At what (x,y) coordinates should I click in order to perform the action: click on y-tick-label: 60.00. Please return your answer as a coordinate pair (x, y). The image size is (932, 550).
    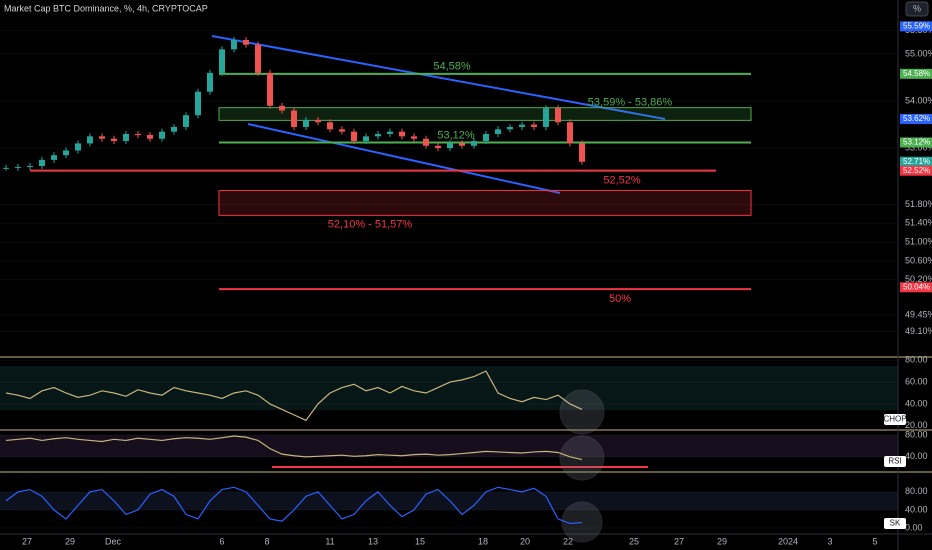
    Looking at the image, I should click on (916, 381).